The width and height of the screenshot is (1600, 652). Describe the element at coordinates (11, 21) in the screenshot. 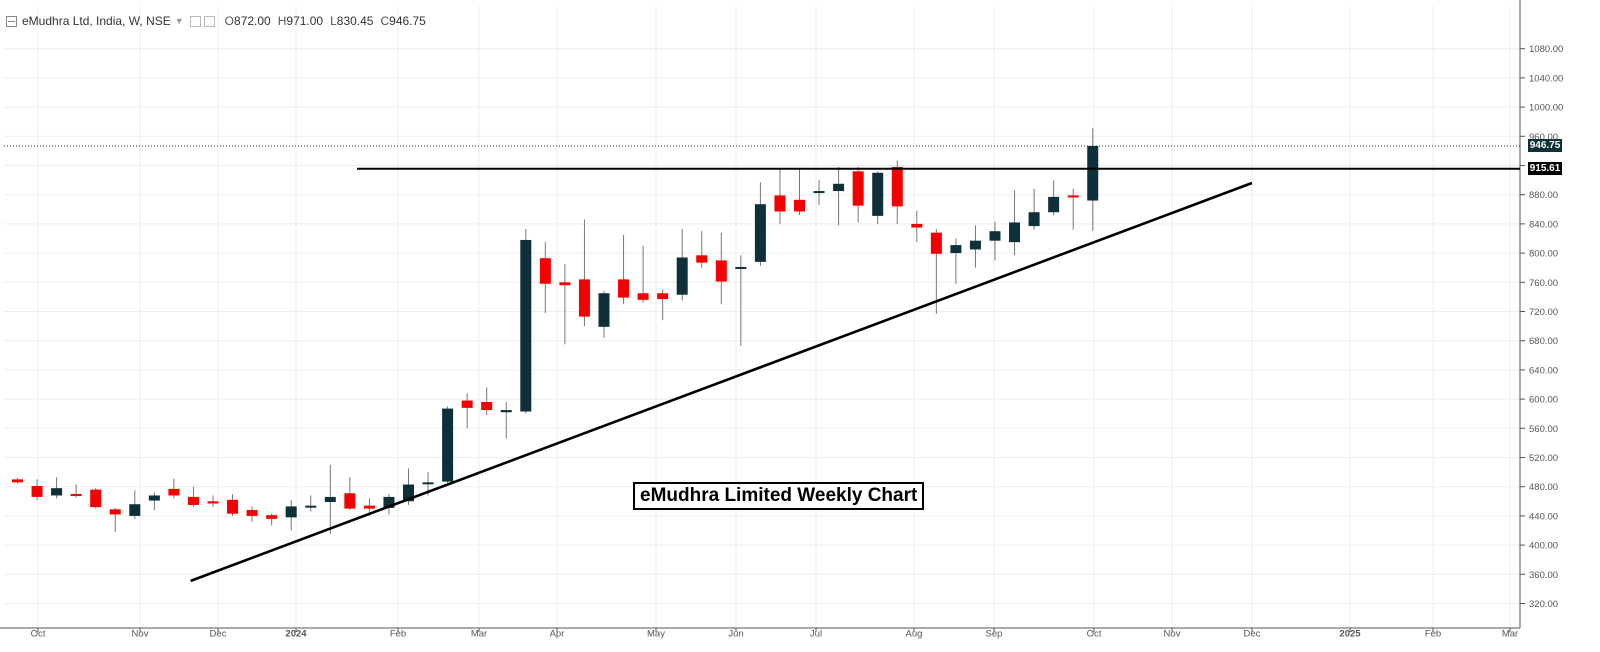

I see `collapse-icon` at that location.